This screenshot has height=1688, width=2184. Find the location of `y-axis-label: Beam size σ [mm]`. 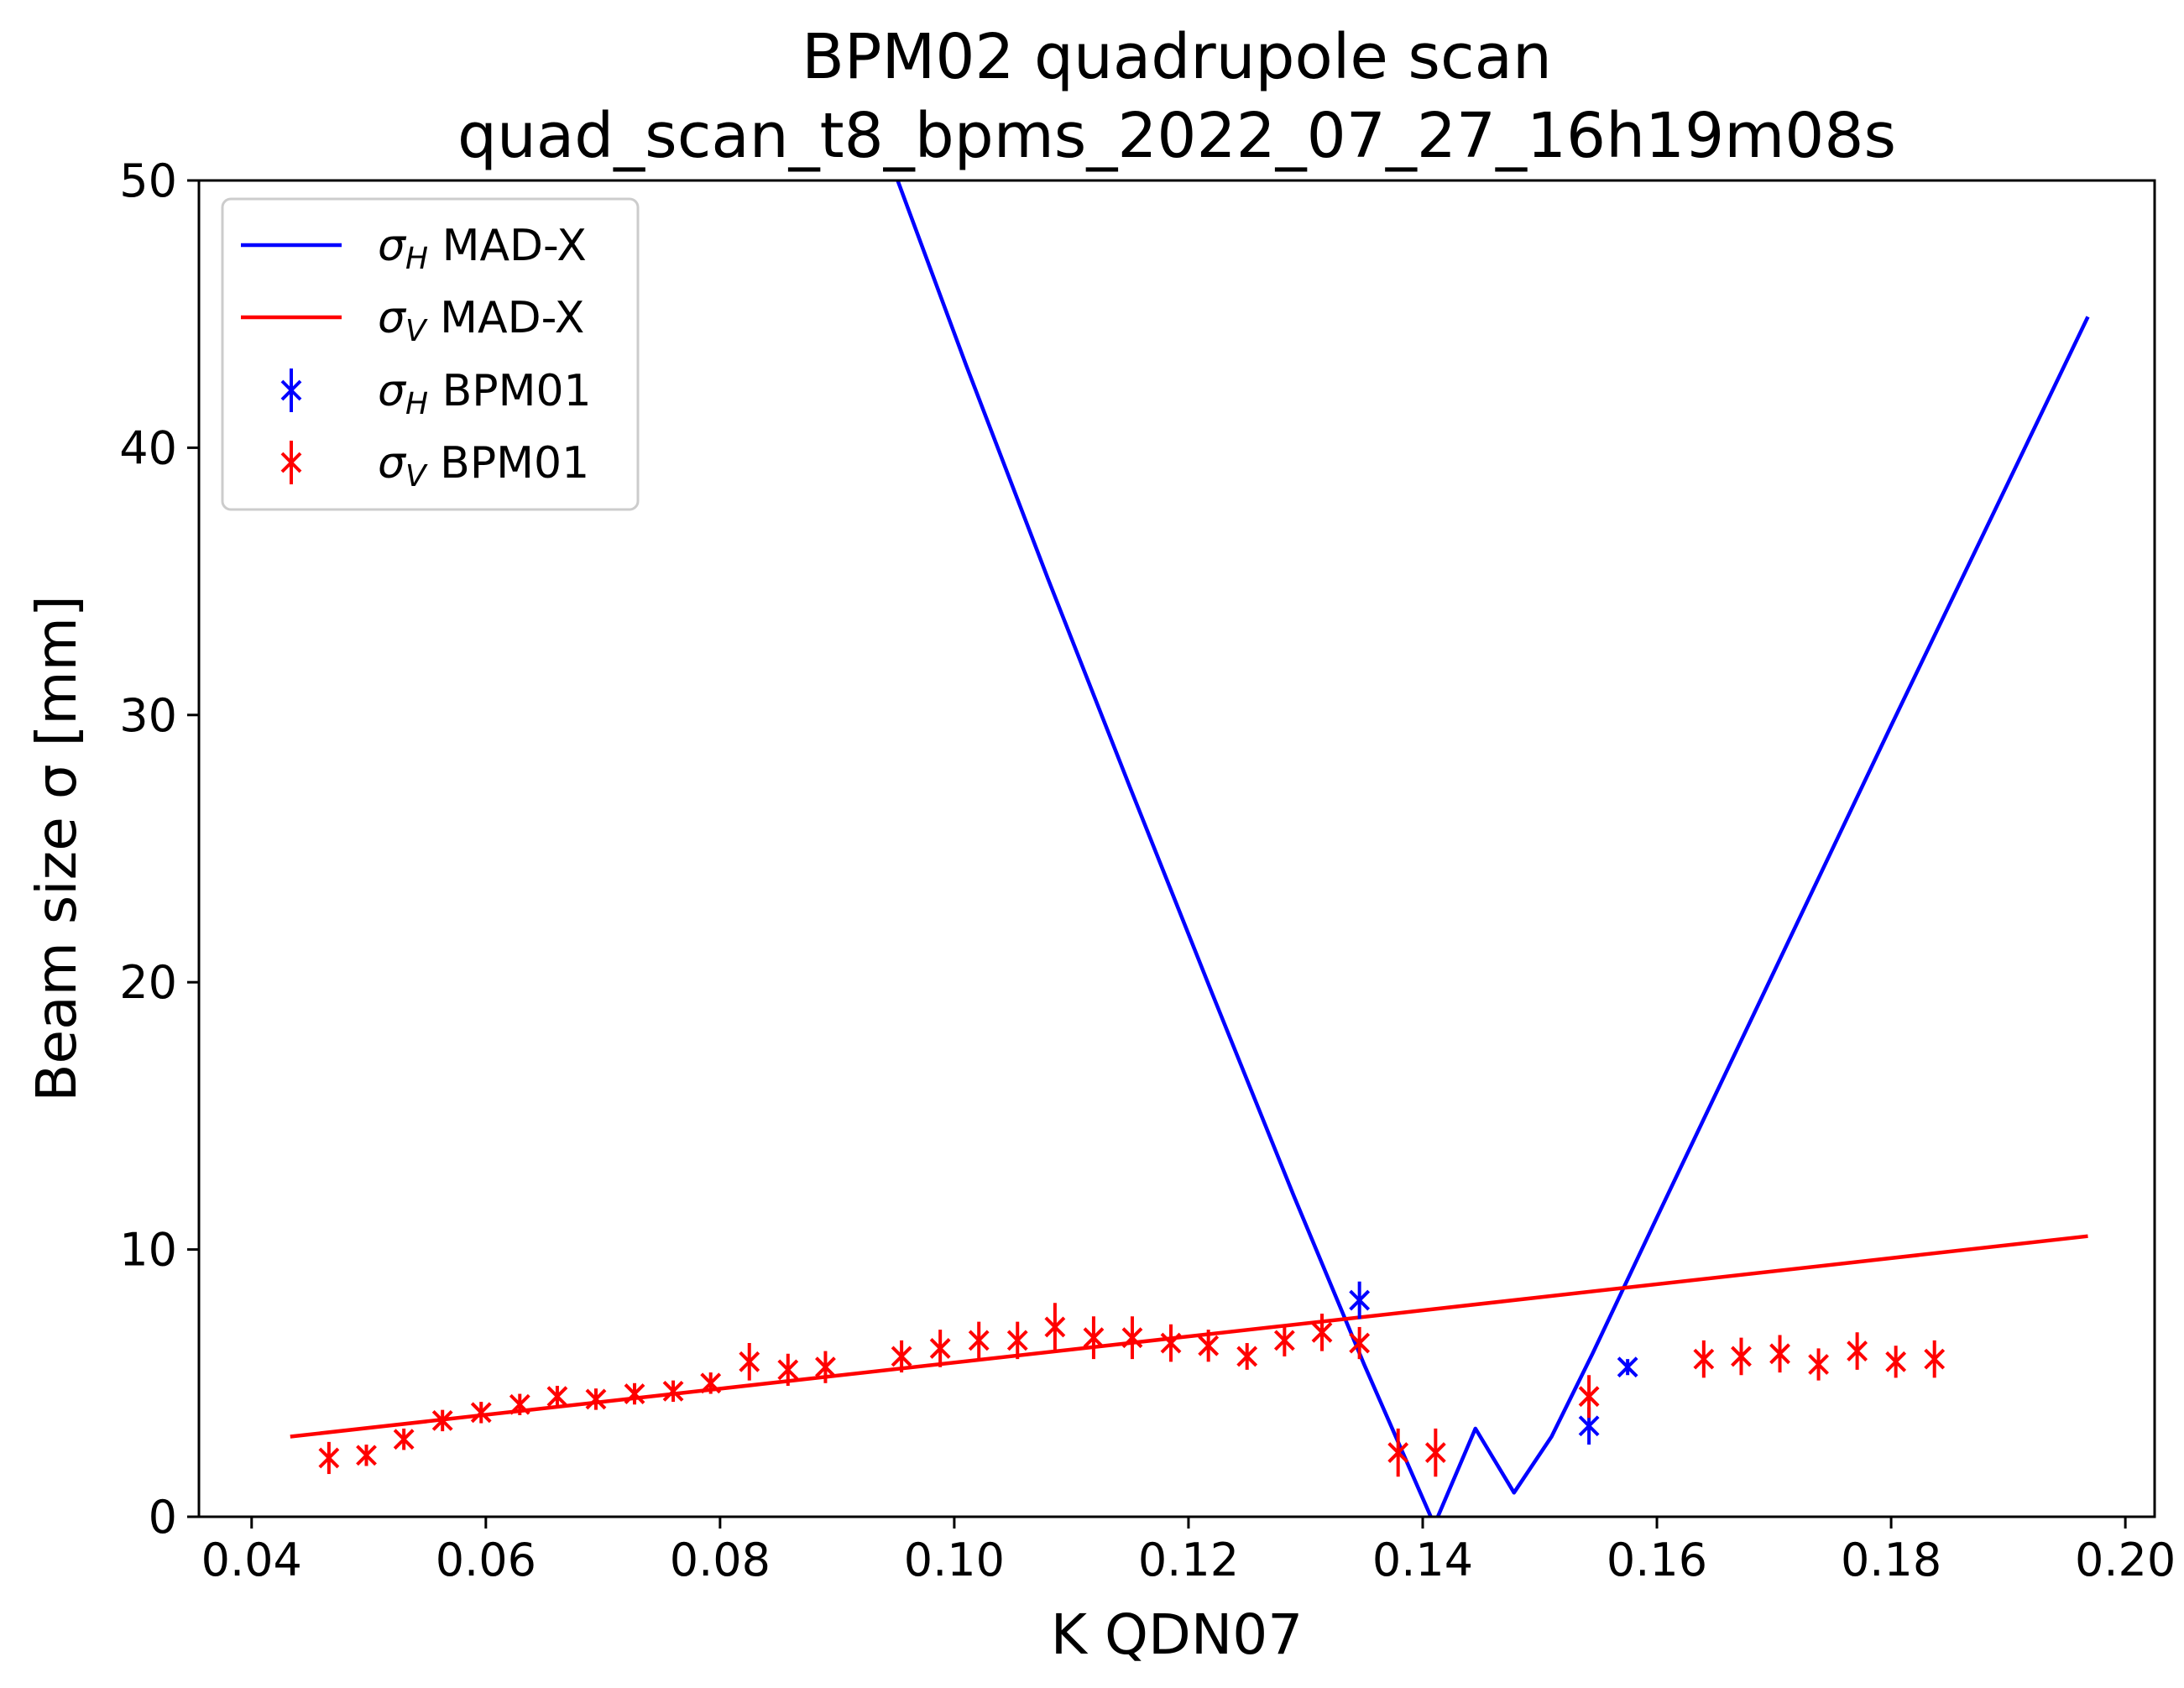

y-axis-label: Beam size σ [mm] is located at coordinates (56, 848).